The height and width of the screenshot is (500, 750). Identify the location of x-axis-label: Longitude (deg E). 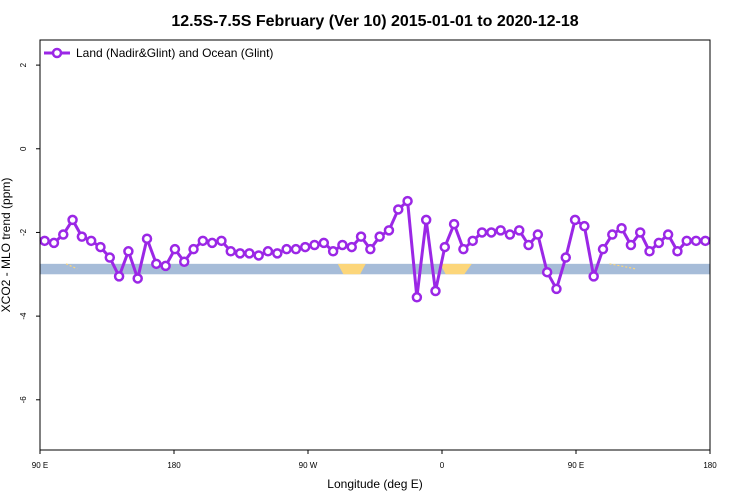
(374, 484).